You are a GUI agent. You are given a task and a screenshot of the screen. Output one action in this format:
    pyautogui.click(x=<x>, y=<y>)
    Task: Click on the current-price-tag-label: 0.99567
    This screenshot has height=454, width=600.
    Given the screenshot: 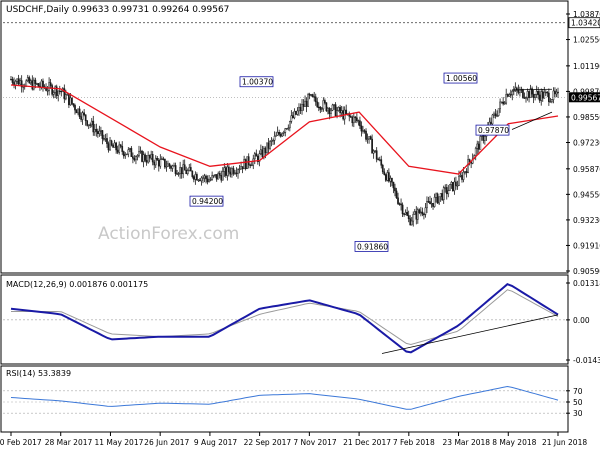 What is the action you would take?
    pyautogui.click(x=585, y=97)
    